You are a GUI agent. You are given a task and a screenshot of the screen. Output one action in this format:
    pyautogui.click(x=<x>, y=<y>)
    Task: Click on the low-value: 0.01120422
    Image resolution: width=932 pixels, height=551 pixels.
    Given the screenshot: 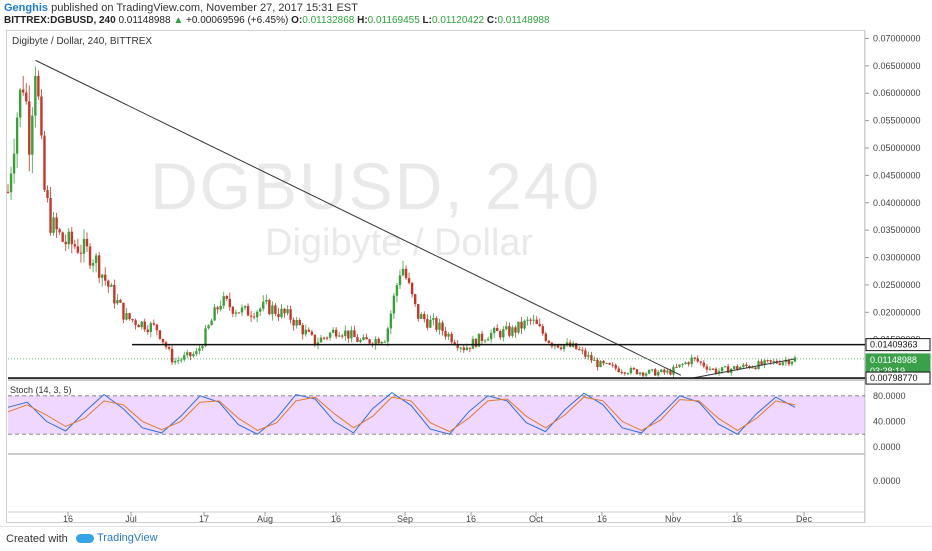 What is the action you would take?
    pyautogui.click(x=458, y=20)
    